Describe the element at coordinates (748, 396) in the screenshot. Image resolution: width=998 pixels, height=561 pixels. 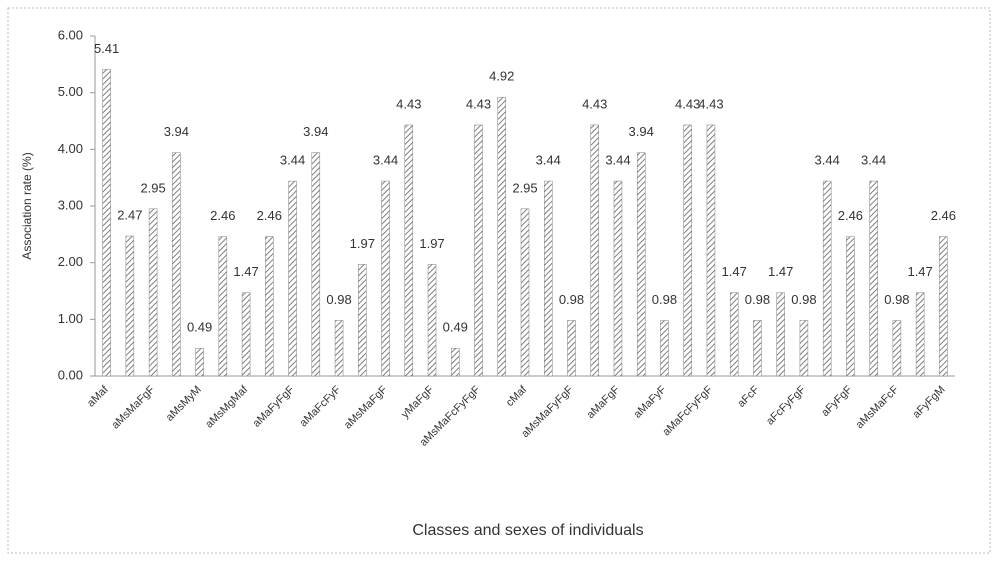
I see `x-tick-label: aFcF` at that location.